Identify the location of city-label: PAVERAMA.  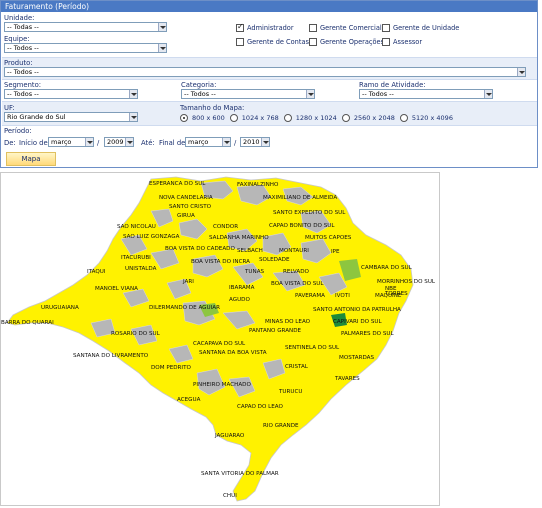
(310, 296).